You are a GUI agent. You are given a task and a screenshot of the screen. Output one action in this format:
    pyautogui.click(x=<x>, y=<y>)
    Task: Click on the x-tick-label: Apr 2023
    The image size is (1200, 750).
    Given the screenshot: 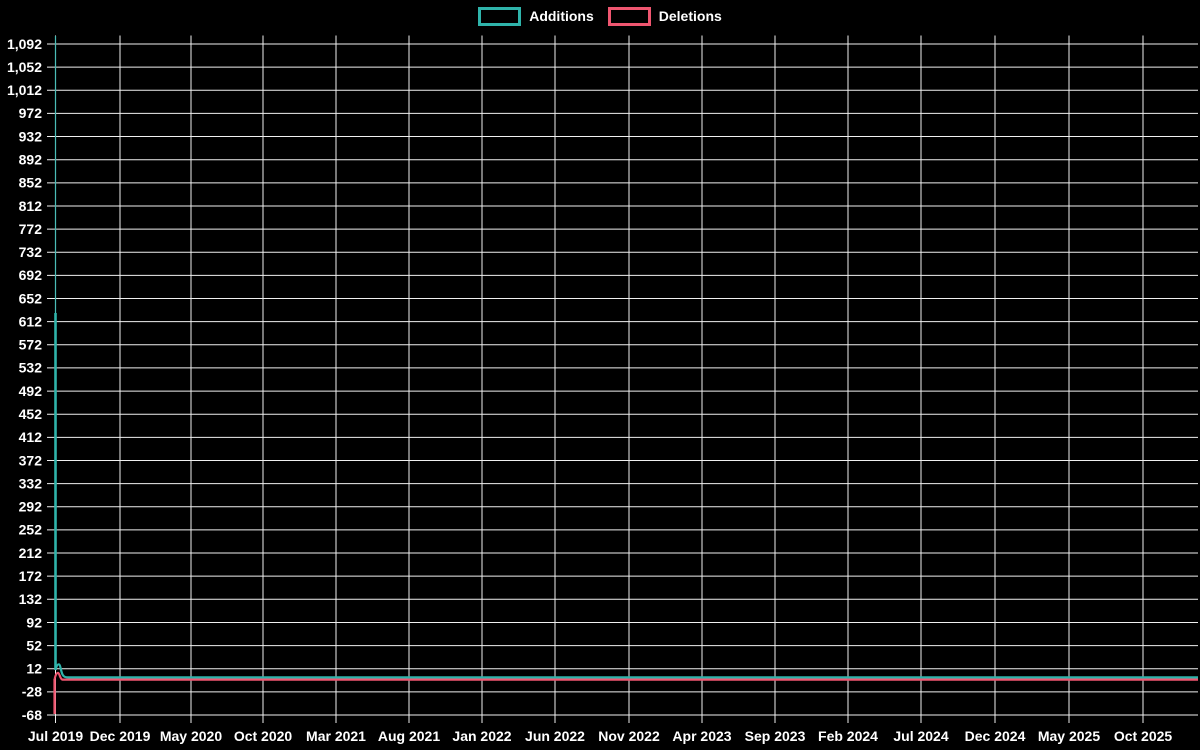 What is the action you would take?
    pyautogui.click(x=701, y=736)
    